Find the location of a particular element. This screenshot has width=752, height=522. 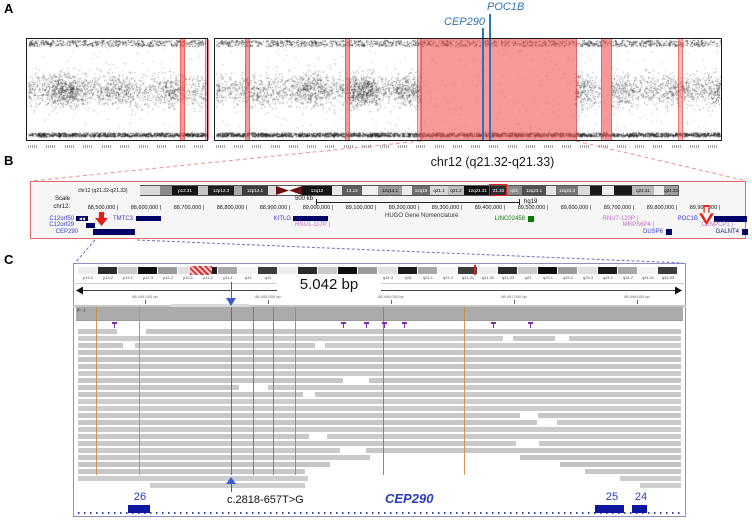

coordinate-label: 88,600,000 | is located at coordinates (146, 208).